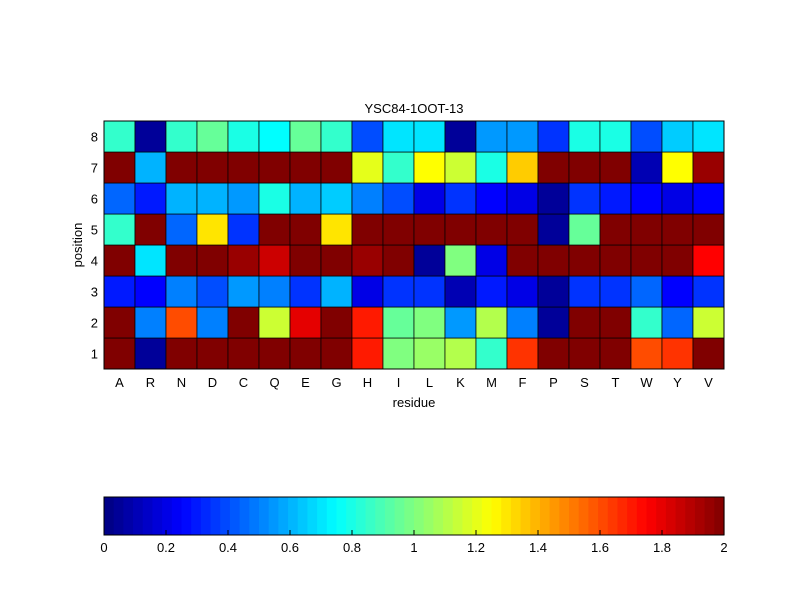 This screenshot has height=600, width=800. What do you see at coordinates (538, 547) in the screenshot?
I see `colorbar-tick-1.4: 1.4` at bounding box center [538, 547].